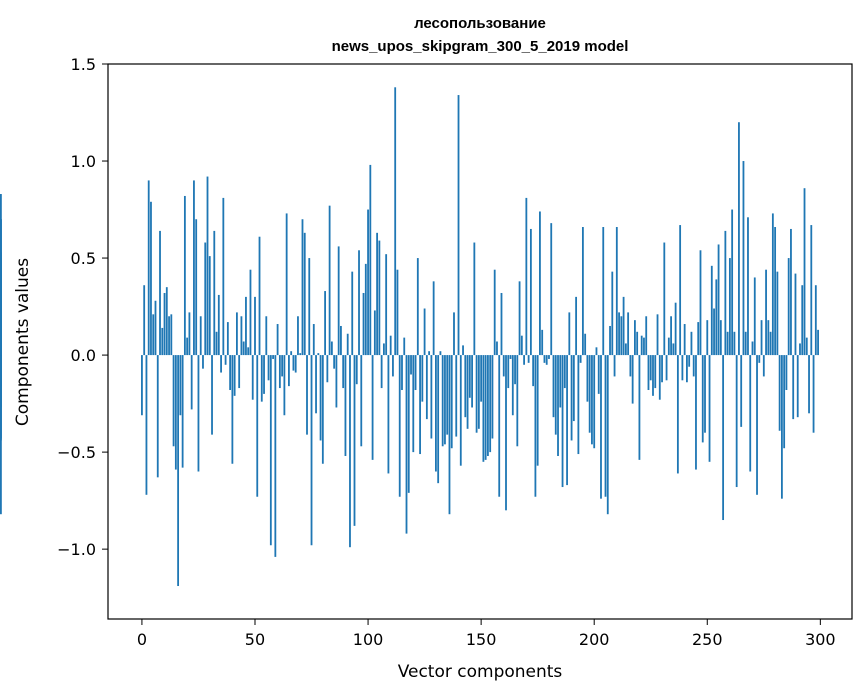 Image resolution: width=867 pixels, height=696 pixels. Describe the element at coordinates (83, 64) in the screenshot. I see `y-tick-label: 1.5` at that location.